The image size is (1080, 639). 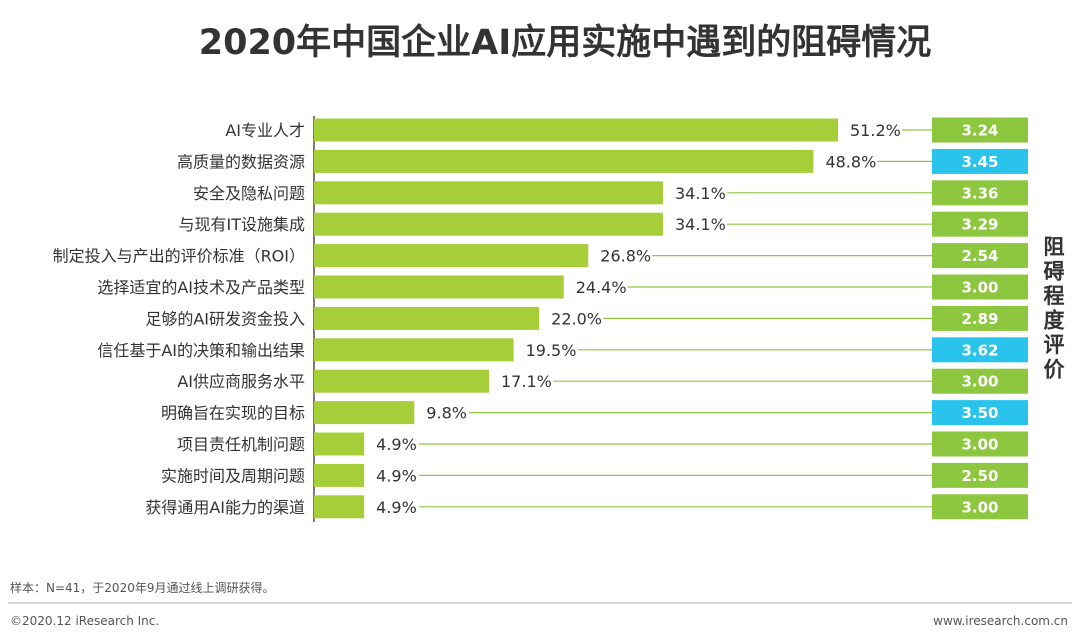 I want to click on value-label: 17.1%, so click(x=526, y=381).